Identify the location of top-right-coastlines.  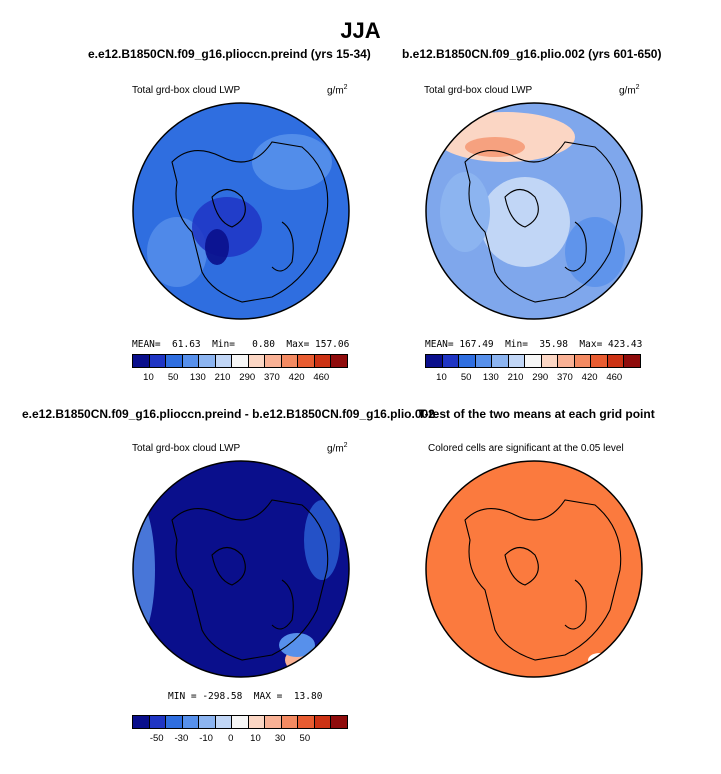
(543, 222).